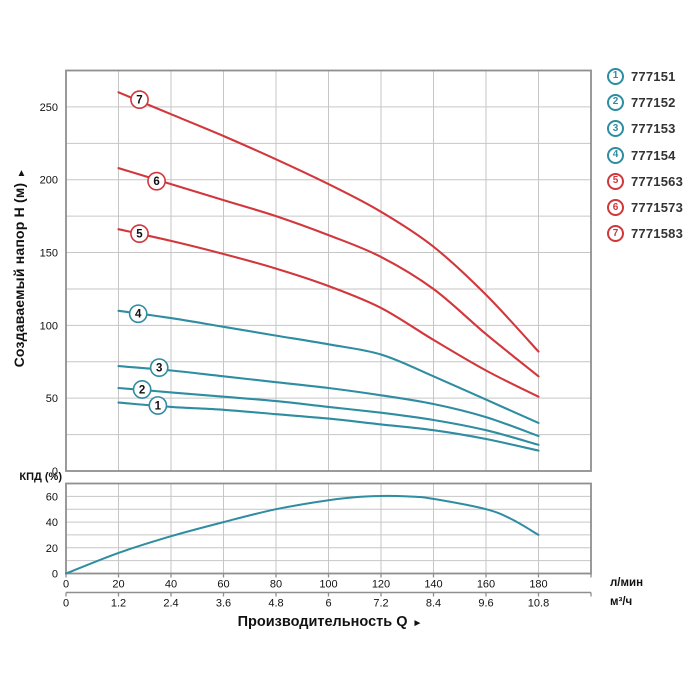  I want to click on legend-item-label-7: 7771583, so click(657, 234).